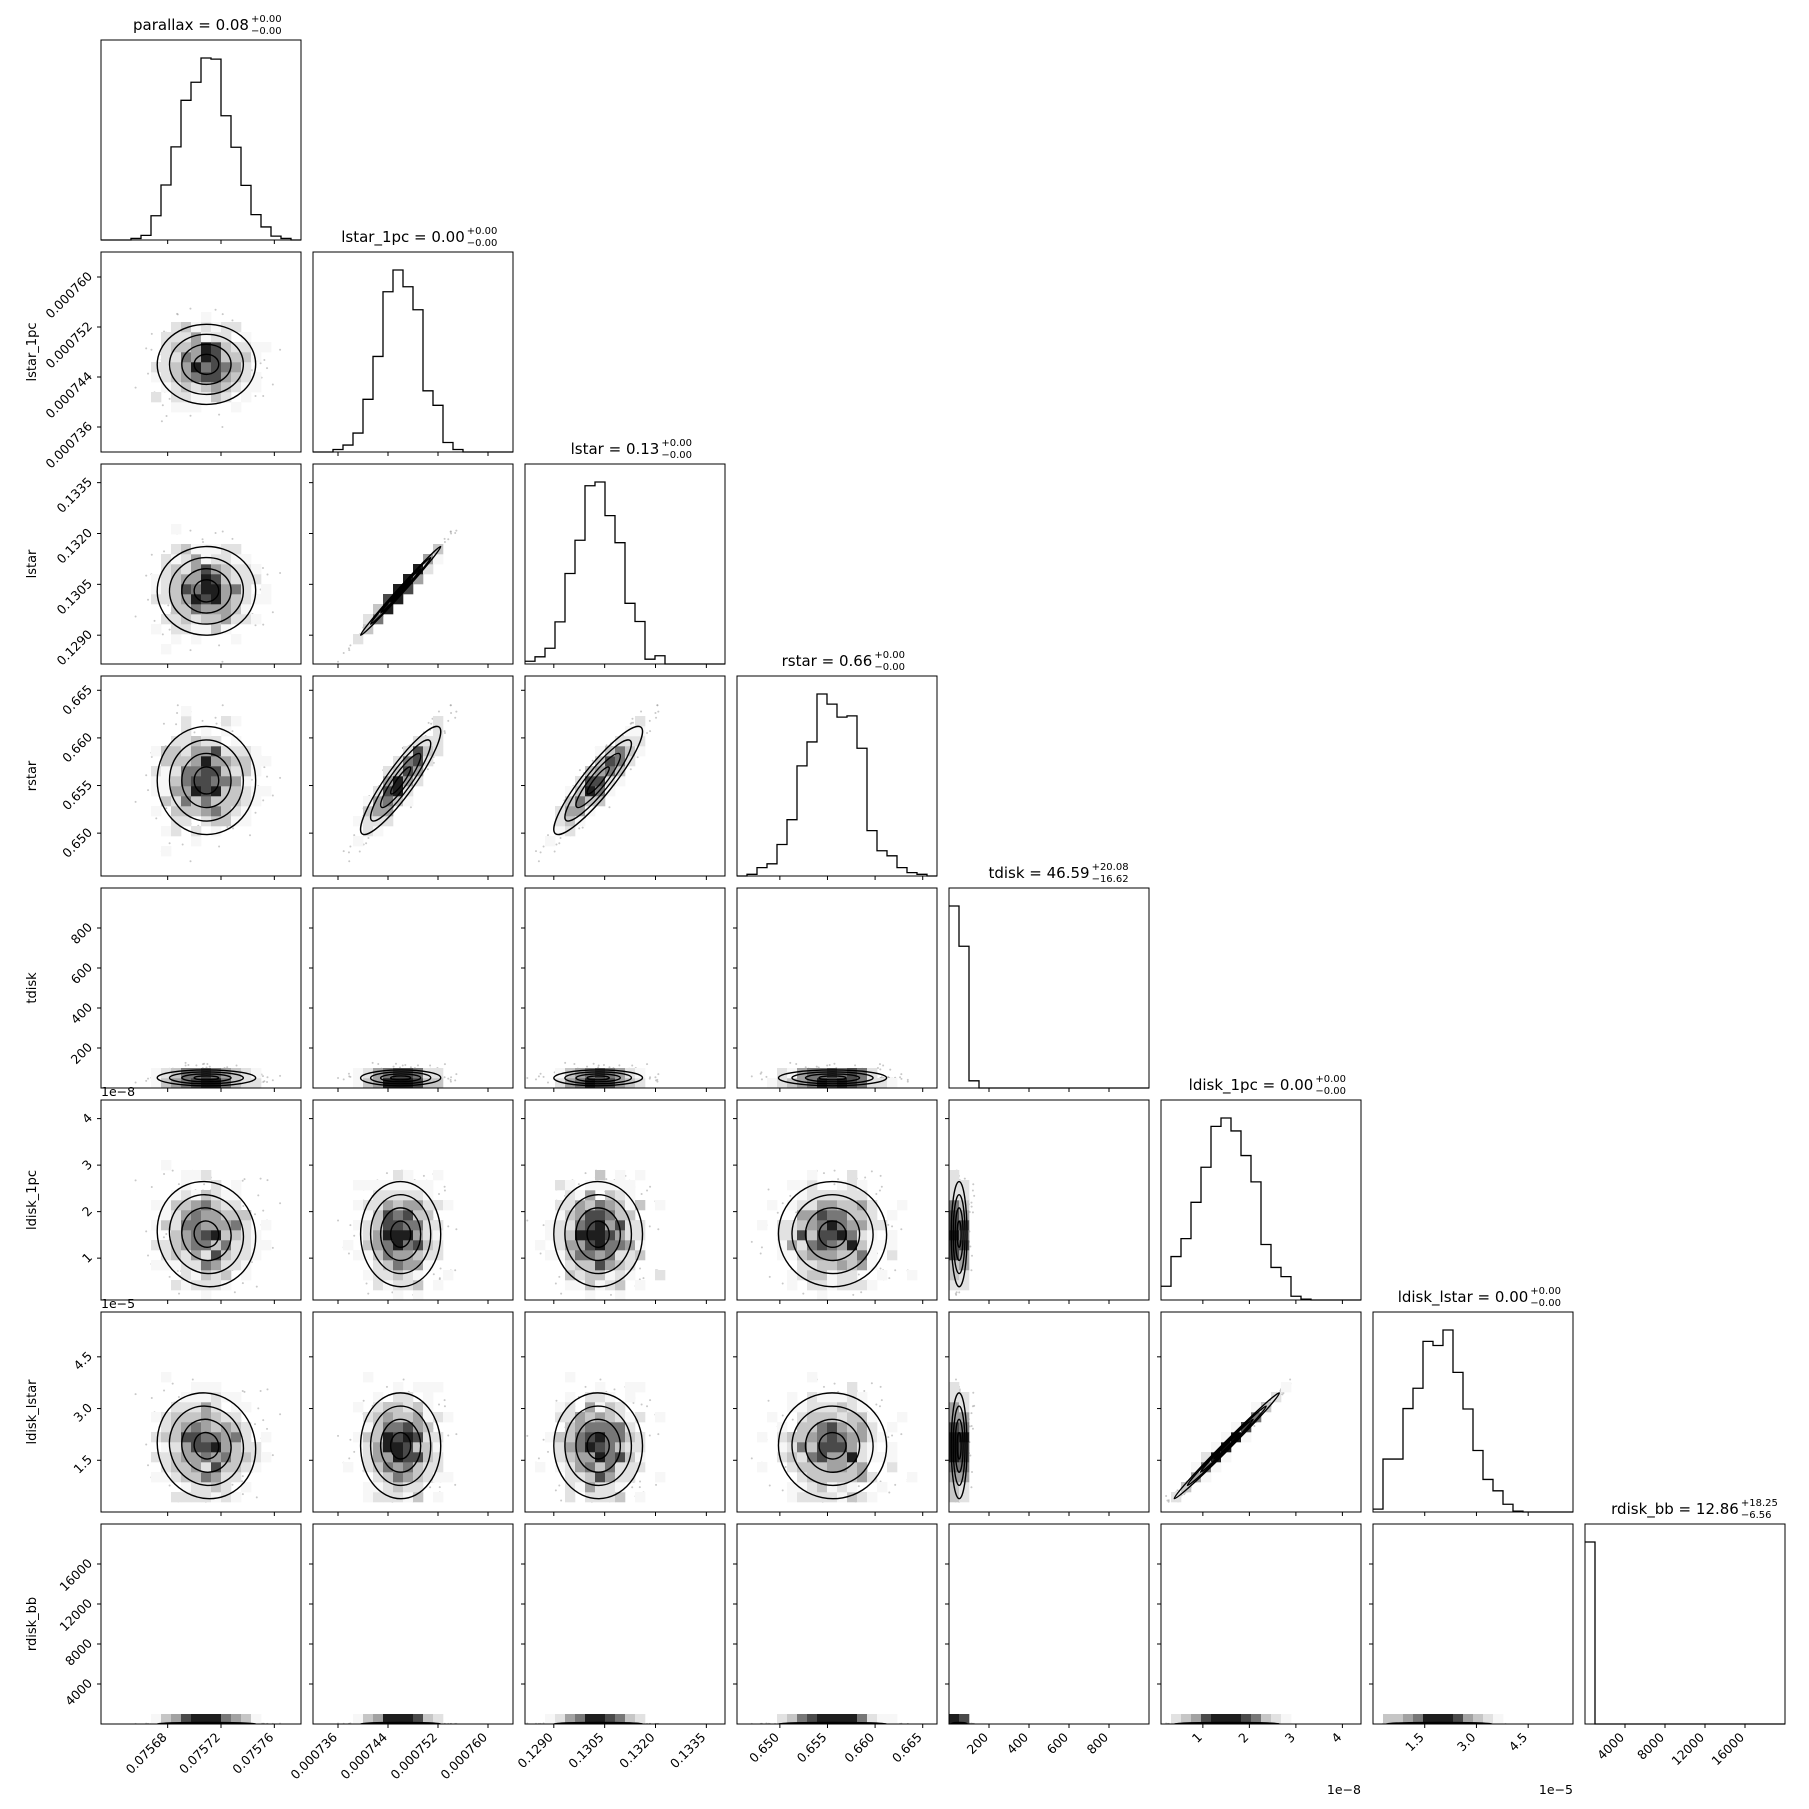  What do you see at coordinates (1261, 1209) in the screenshot?
I see `histogram-step-ldisk-1pc` at bounding box center [1261, 1209].